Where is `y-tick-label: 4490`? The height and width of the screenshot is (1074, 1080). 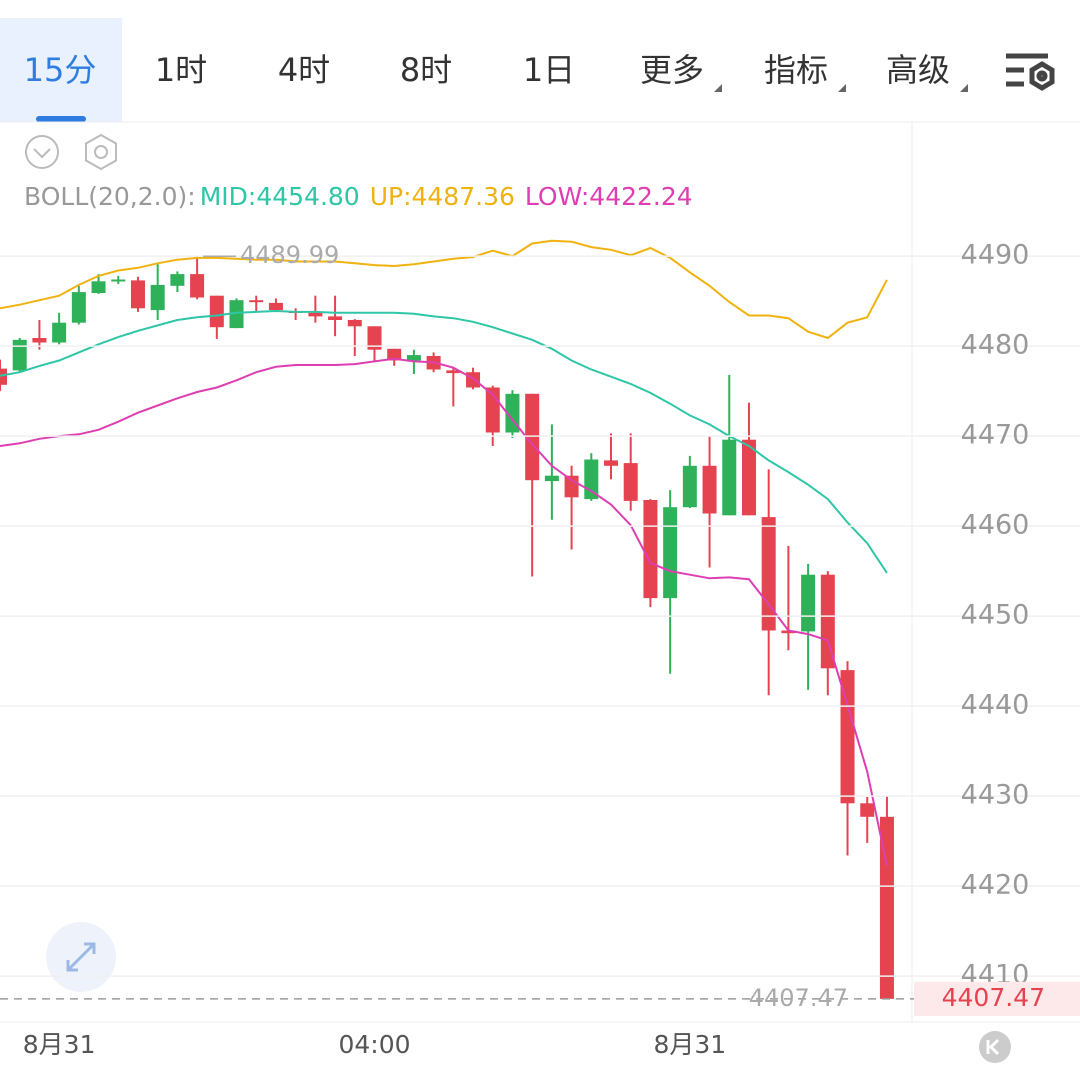 y-tick-label: 4490 is located at coordinates (995, 255).